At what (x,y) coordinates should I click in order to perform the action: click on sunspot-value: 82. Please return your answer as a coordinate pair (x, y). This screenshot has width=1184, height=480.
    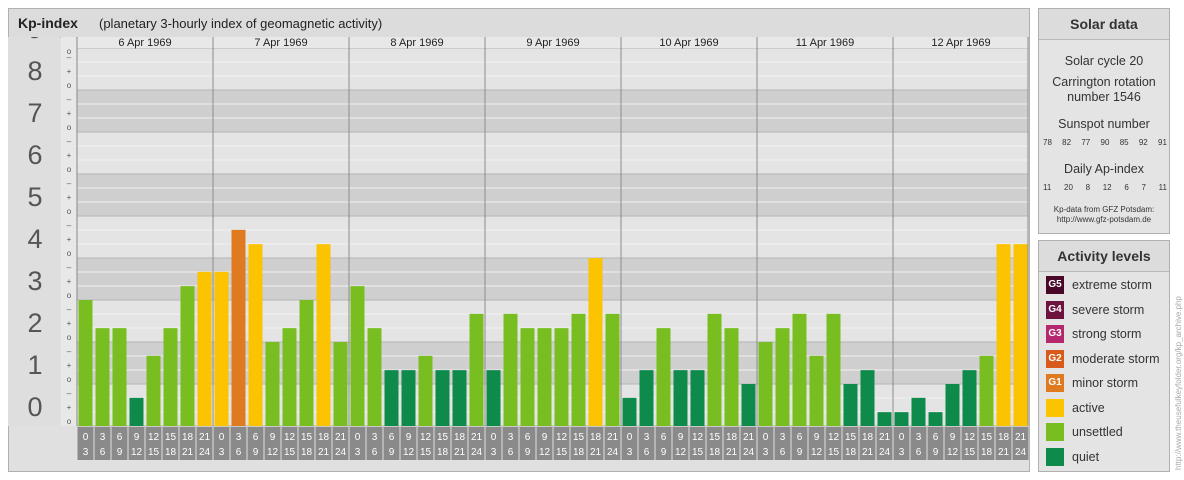
    Looking at the image, I should click on (1067, 142).